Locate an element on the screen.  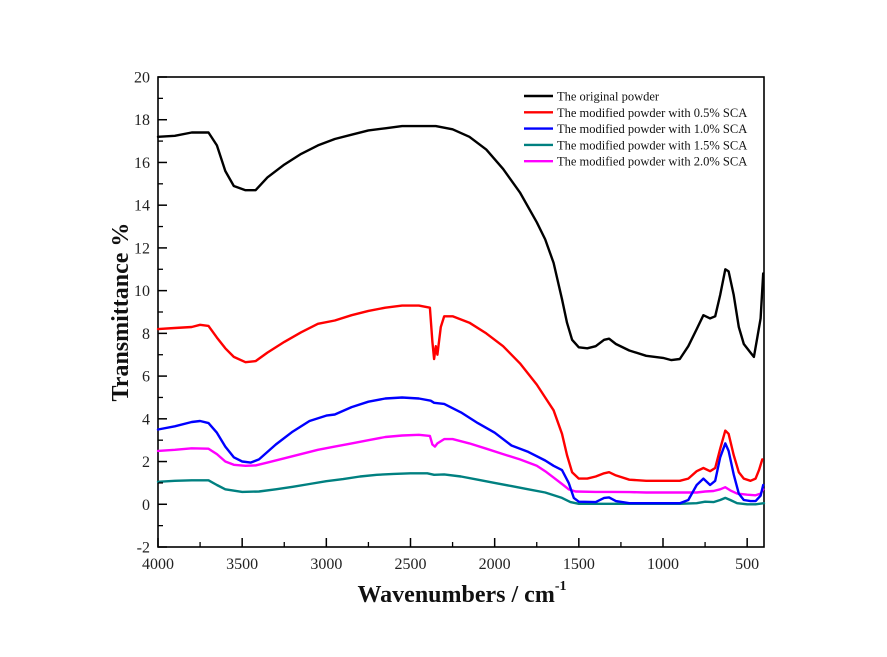
x-tick-label: 3000 is located at coordinates (326, 564).